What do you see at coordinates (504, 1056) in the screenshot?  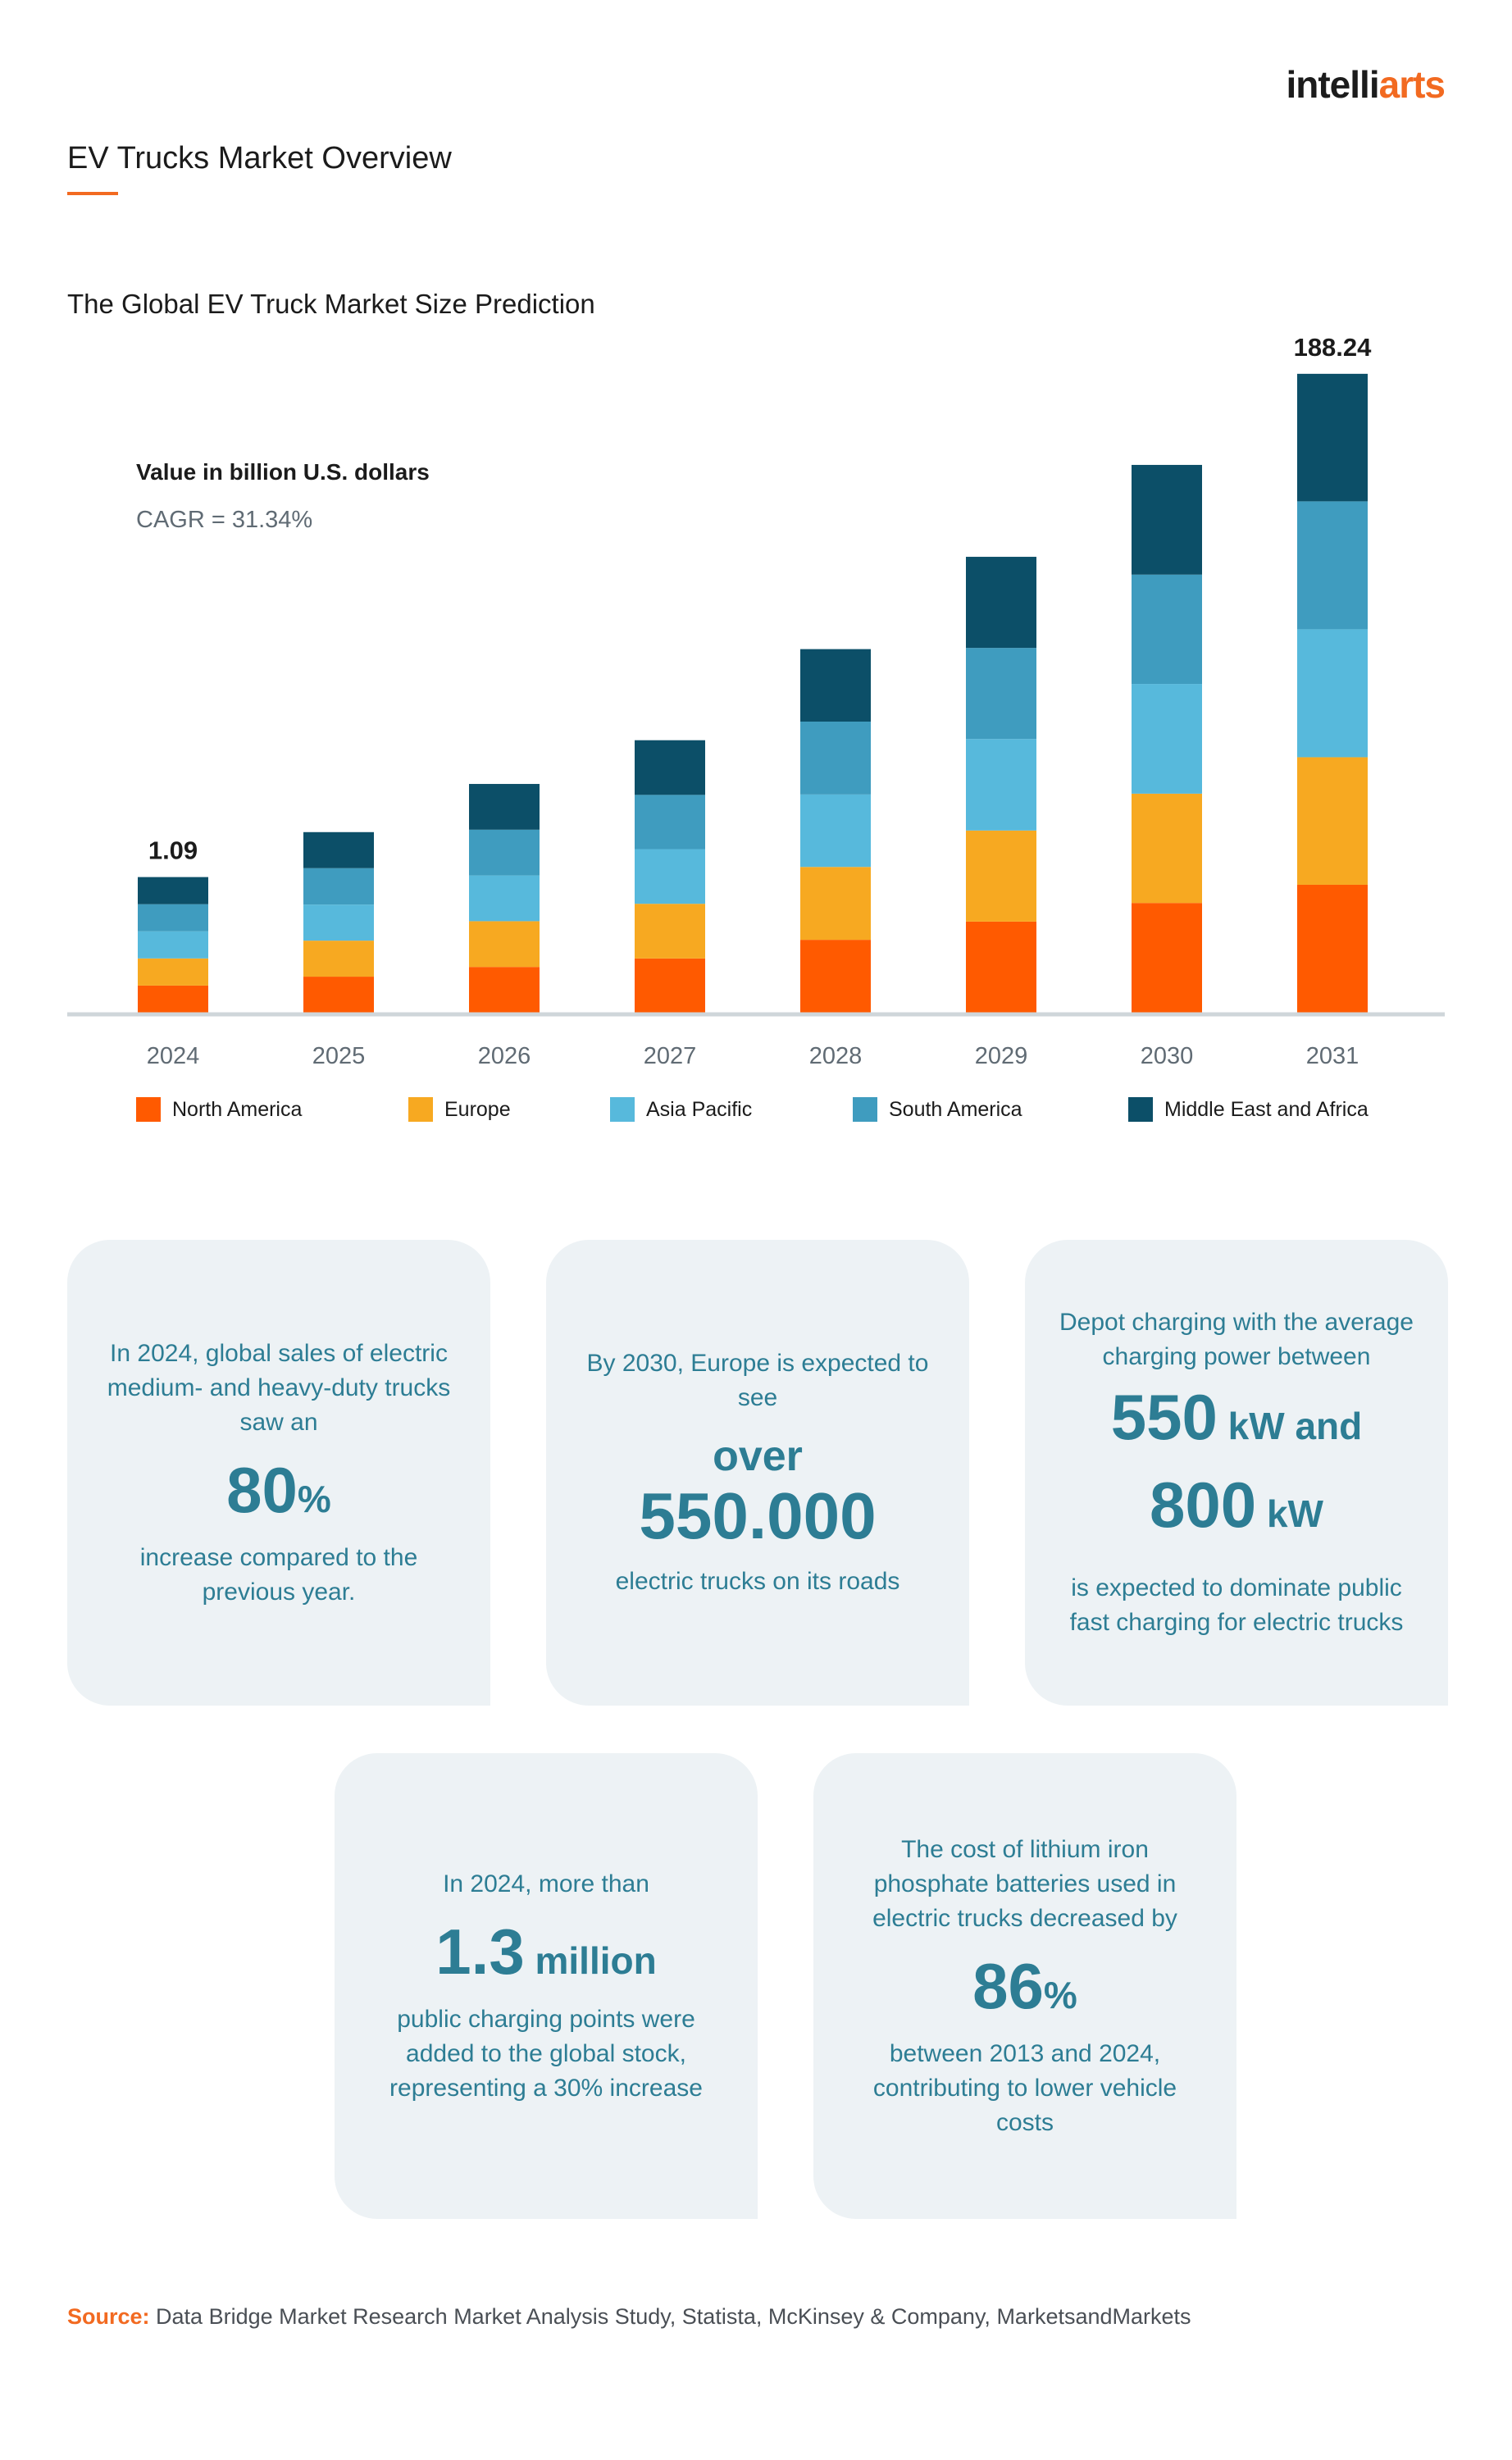 I see `x-tick-label-2026: 2026` at bounding box center [504, 1056].